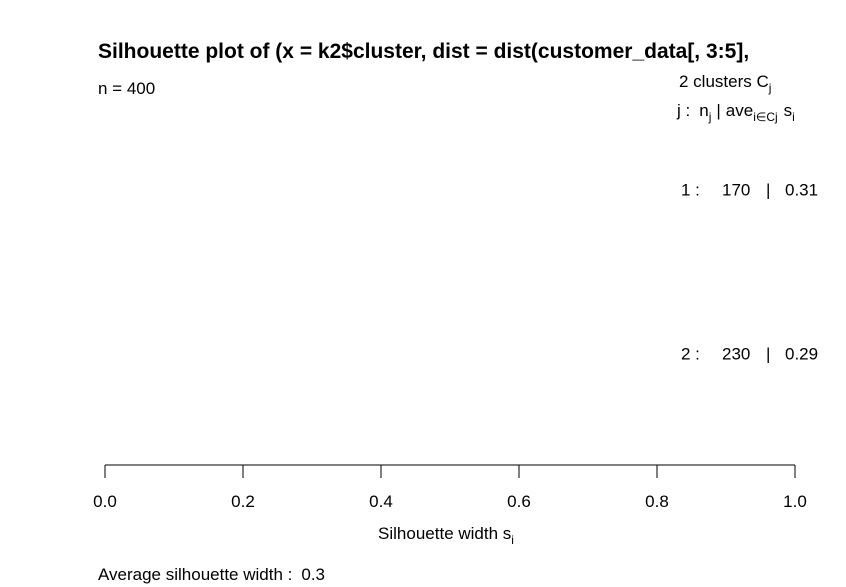  Describe the element at coordinates (657, 501) in the screenshot. I see `x-tick-label: 0.8` at that location.